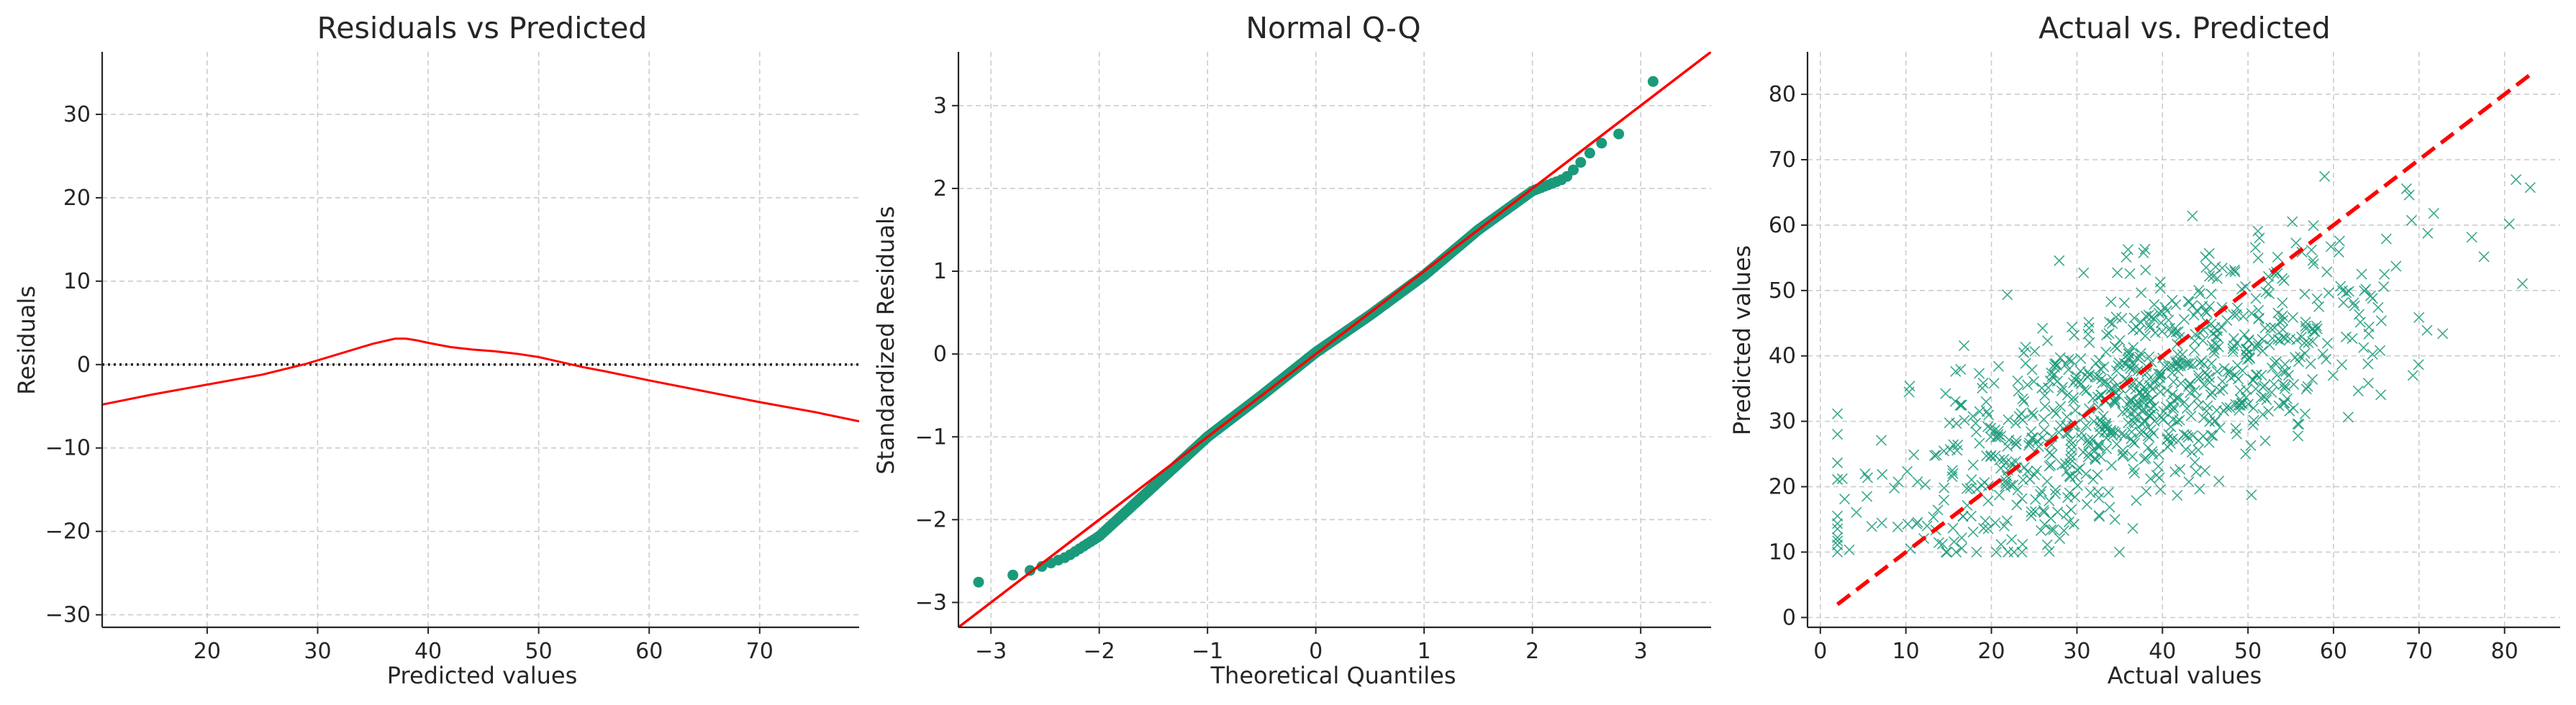 This screenshot has width=2576, height=705. I want to click on x-tick-label: 20, so click(1991, 651).